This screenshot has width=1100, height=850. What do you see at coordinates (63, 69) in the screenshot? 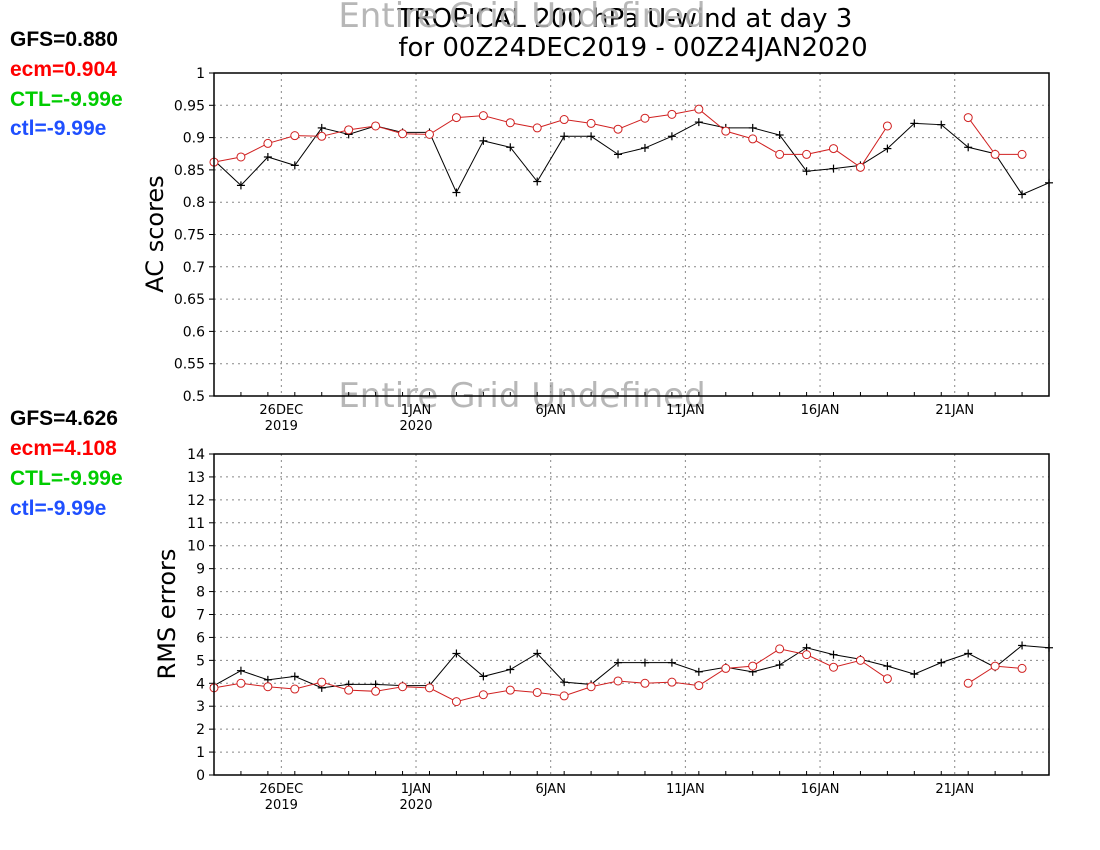
I see `ac-legend-ecm: ecm=0.904` at bounding box center [63, 69].